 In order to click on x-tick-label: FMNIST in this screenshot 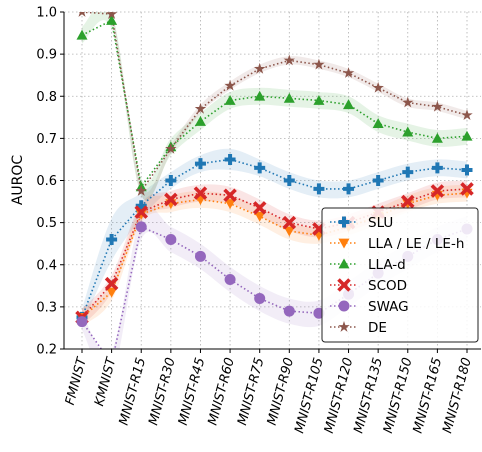, I will do `click(76, 381)`.